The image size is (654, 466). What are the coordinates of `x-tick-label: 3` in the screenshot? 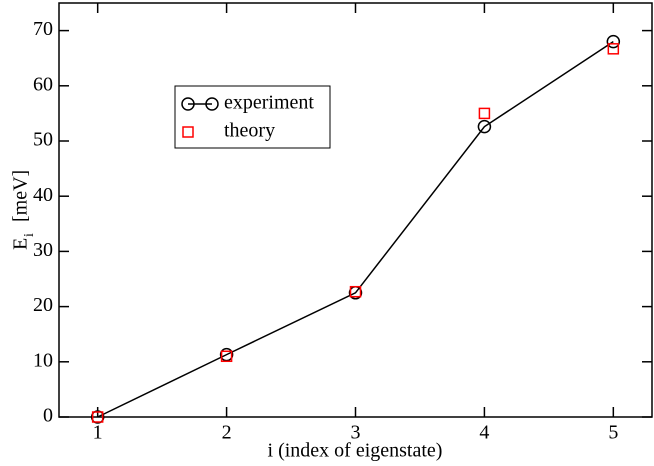 It's located at (356, 433).